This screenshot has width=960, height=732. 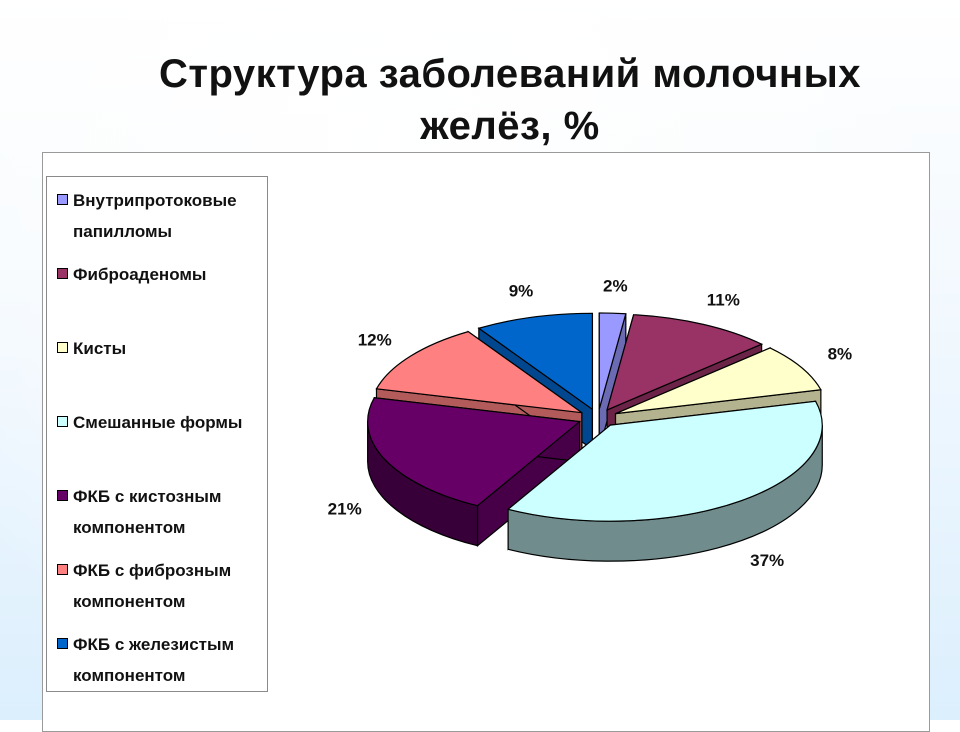 I want to click on legend-item-fibroadenomas: Фиброаденомы, so click(x=160, y=274).